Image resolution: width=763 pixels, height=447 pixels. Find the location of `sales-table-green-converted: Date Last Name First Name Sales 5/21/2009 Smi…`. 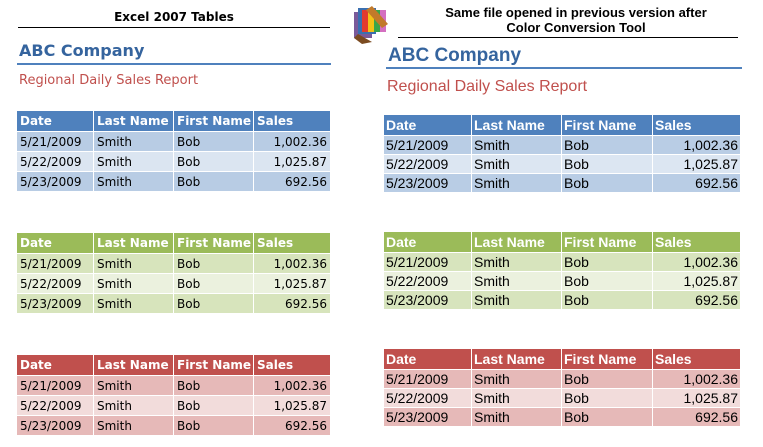

sales-table-green-converted: Date Last Name First Name Sales 5/21/2009 Smi… is located at coordinates (562, 271).